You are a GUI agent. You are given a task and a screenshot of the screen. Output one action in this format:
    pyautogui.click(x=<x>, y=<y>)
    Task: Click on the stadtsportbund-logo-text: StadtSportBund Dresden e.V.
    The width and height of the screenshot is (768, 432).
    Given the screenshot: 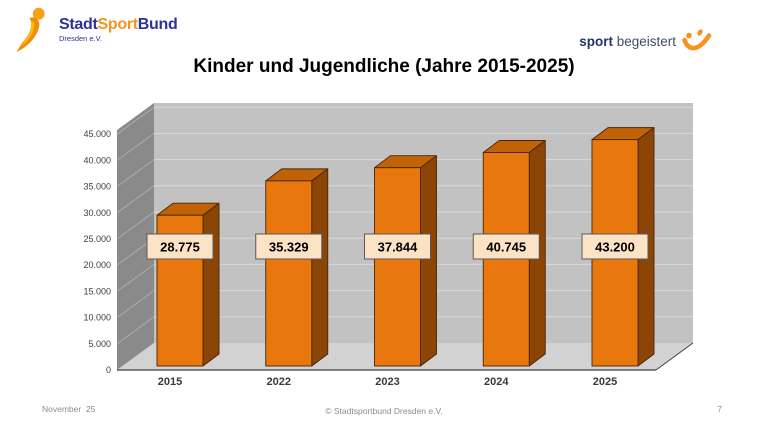 What is the action you would take?
    pyautogui.click(x=118, y=30)
    